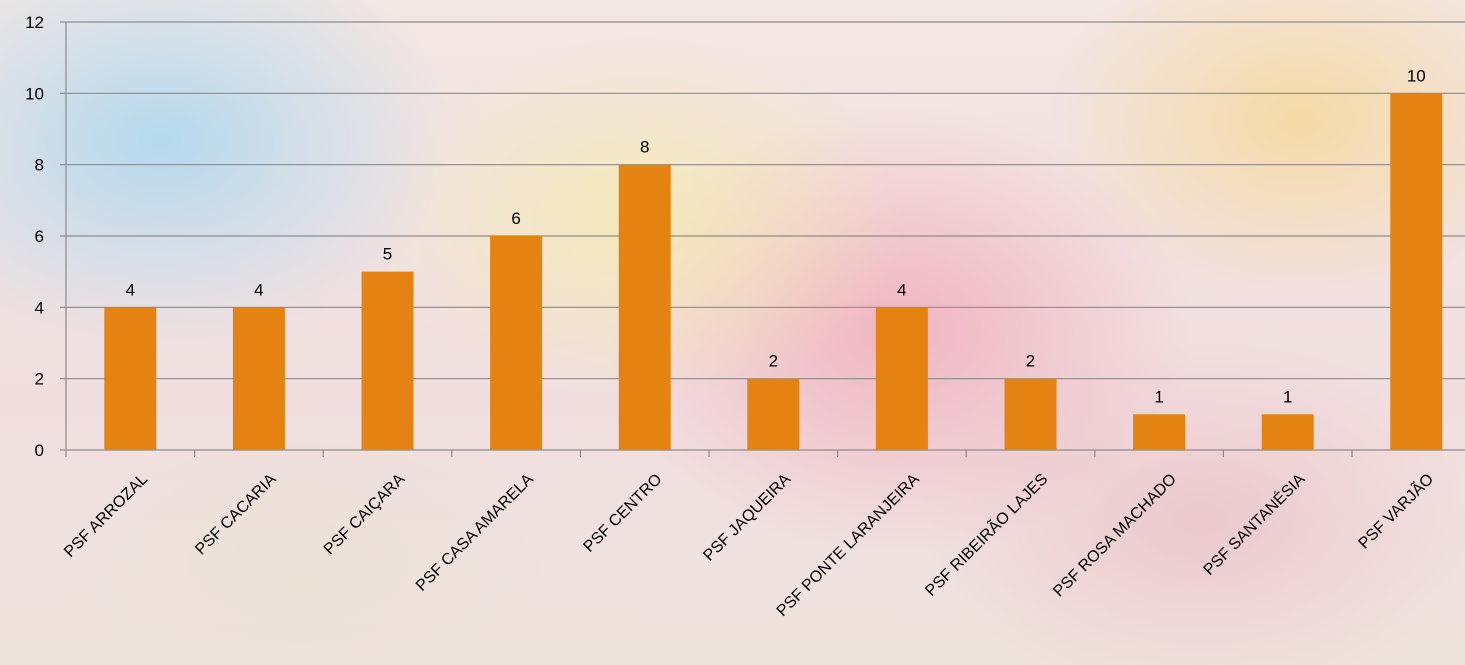  I want to click on y-tick-label: 10, so click(34, 93).